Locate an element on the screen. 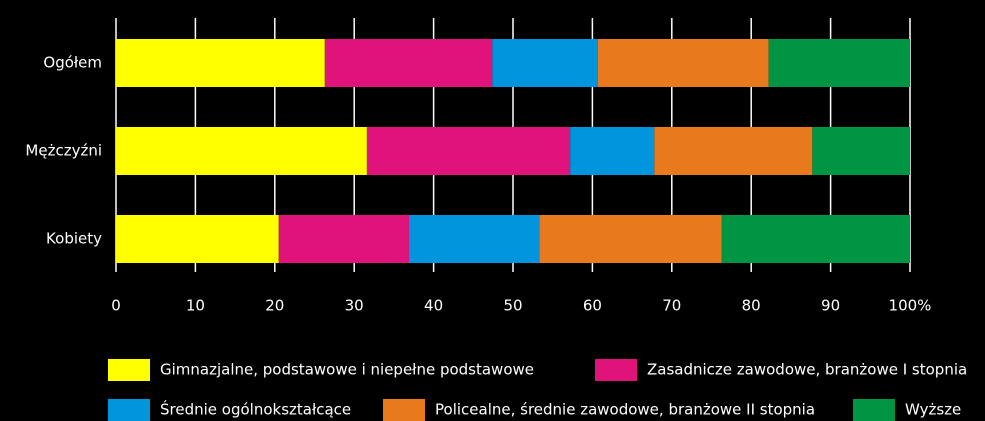 This screenshot has width=985, height=421. x-tick-label: 0 is located at coordinates (116, 306).